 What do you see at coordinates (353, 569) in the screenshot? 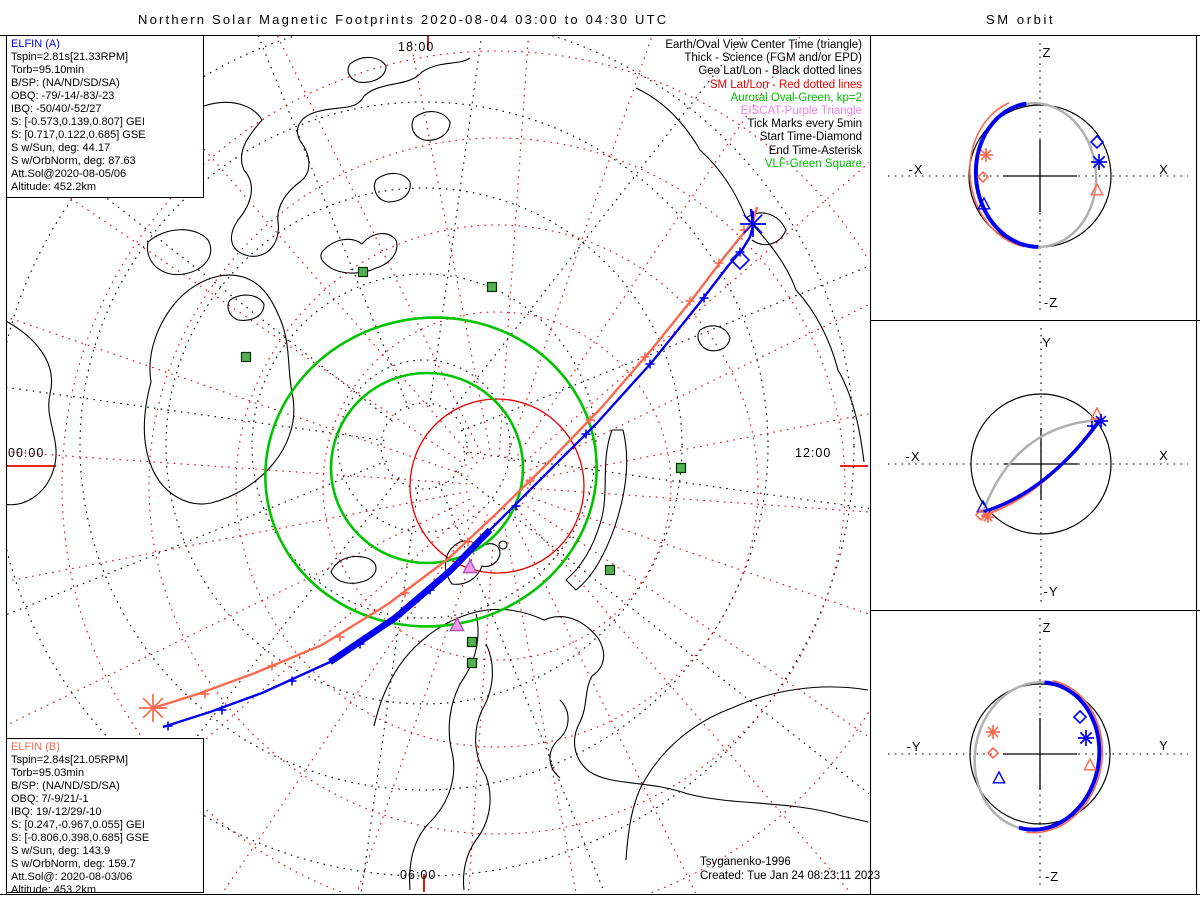
I see `coast-iceland` at bounding box center [353, 569].